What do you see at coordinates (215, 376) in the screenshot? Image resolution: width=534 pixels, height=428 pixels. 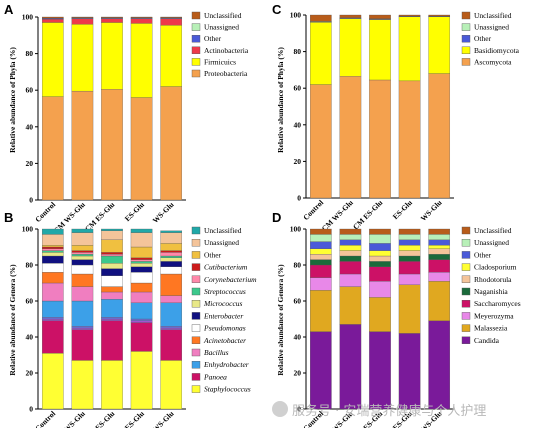 I see `legend-label: Panoea` at bounding box center [215, 376].